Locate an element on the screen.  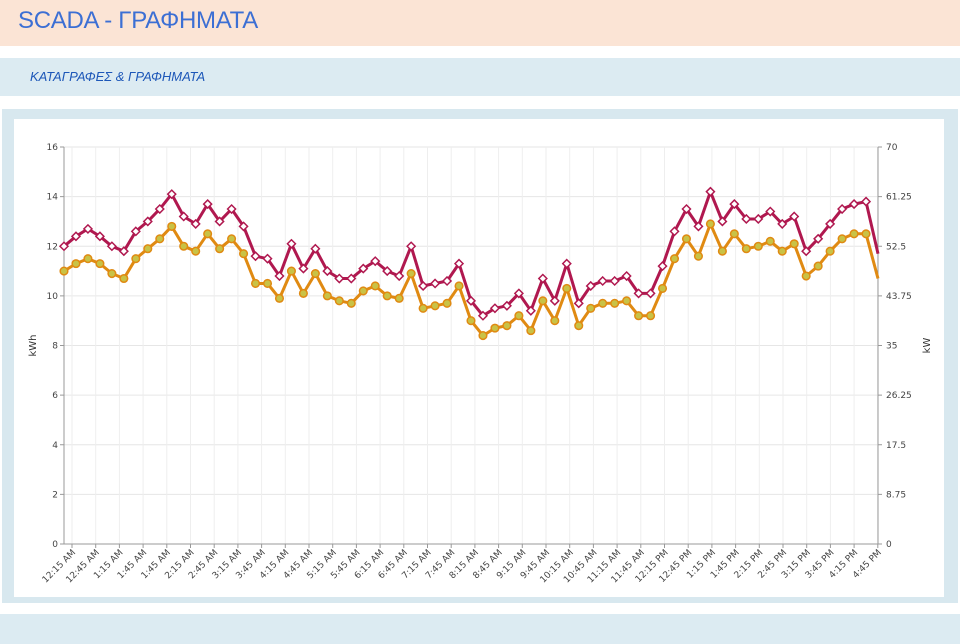
y-tick-label: 8 is located at coordinates (55, 347).